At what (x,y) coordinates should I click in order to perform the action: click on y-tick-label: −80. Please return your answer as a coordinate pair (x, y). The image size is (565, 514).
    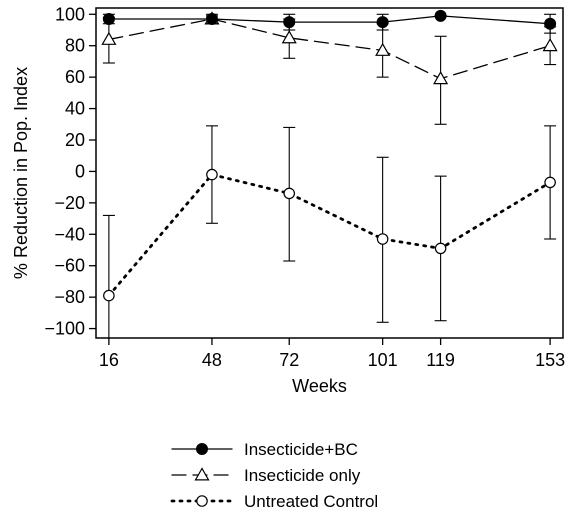
    Looking at the image, I should click on (69, 297).